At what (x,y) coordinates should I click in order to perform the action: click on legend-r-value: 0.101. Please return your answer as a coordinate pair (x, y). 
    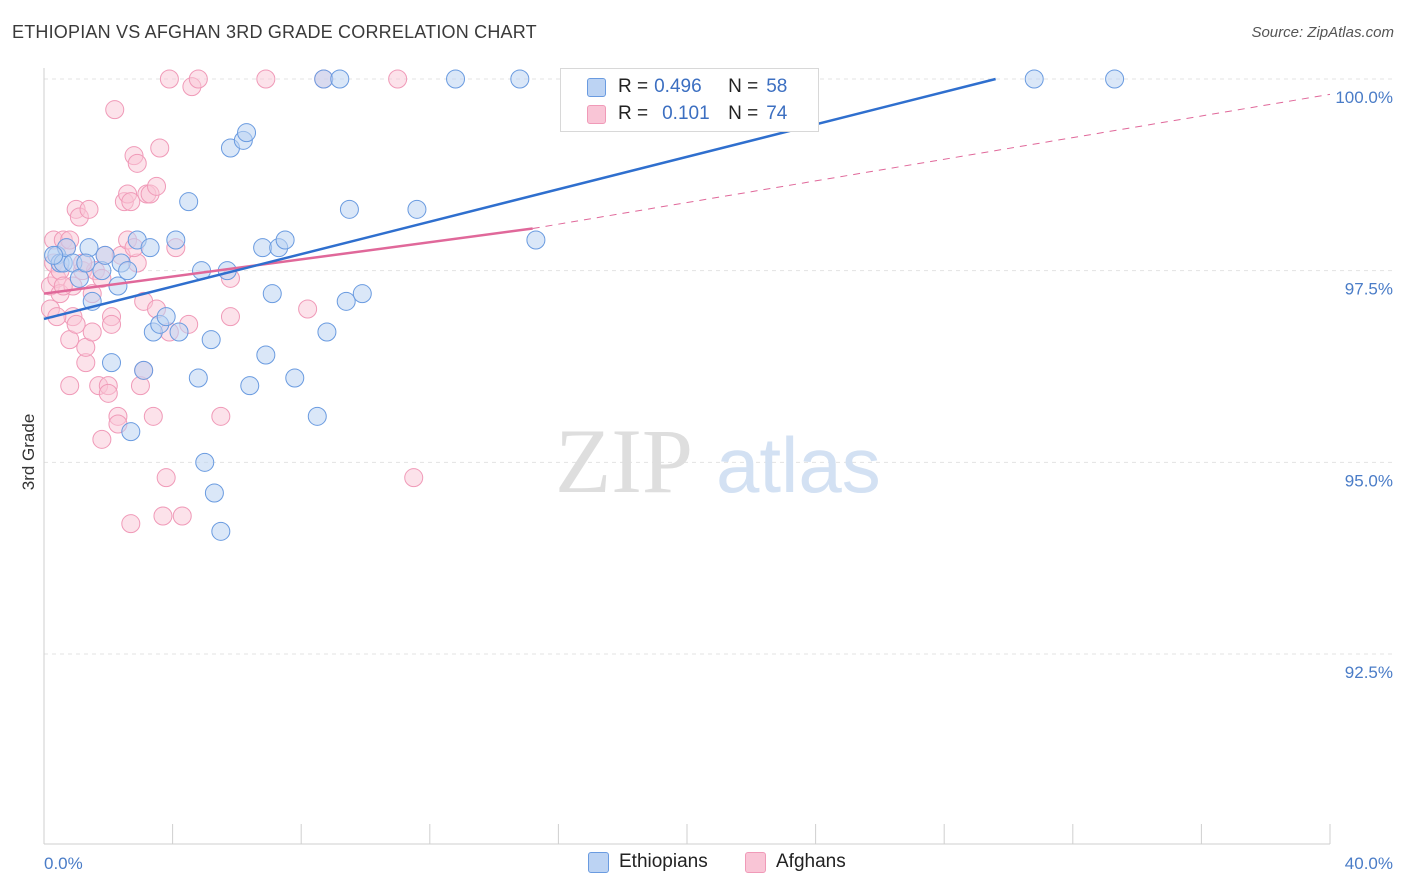
    Looking at the image, I should click on (686, 113).